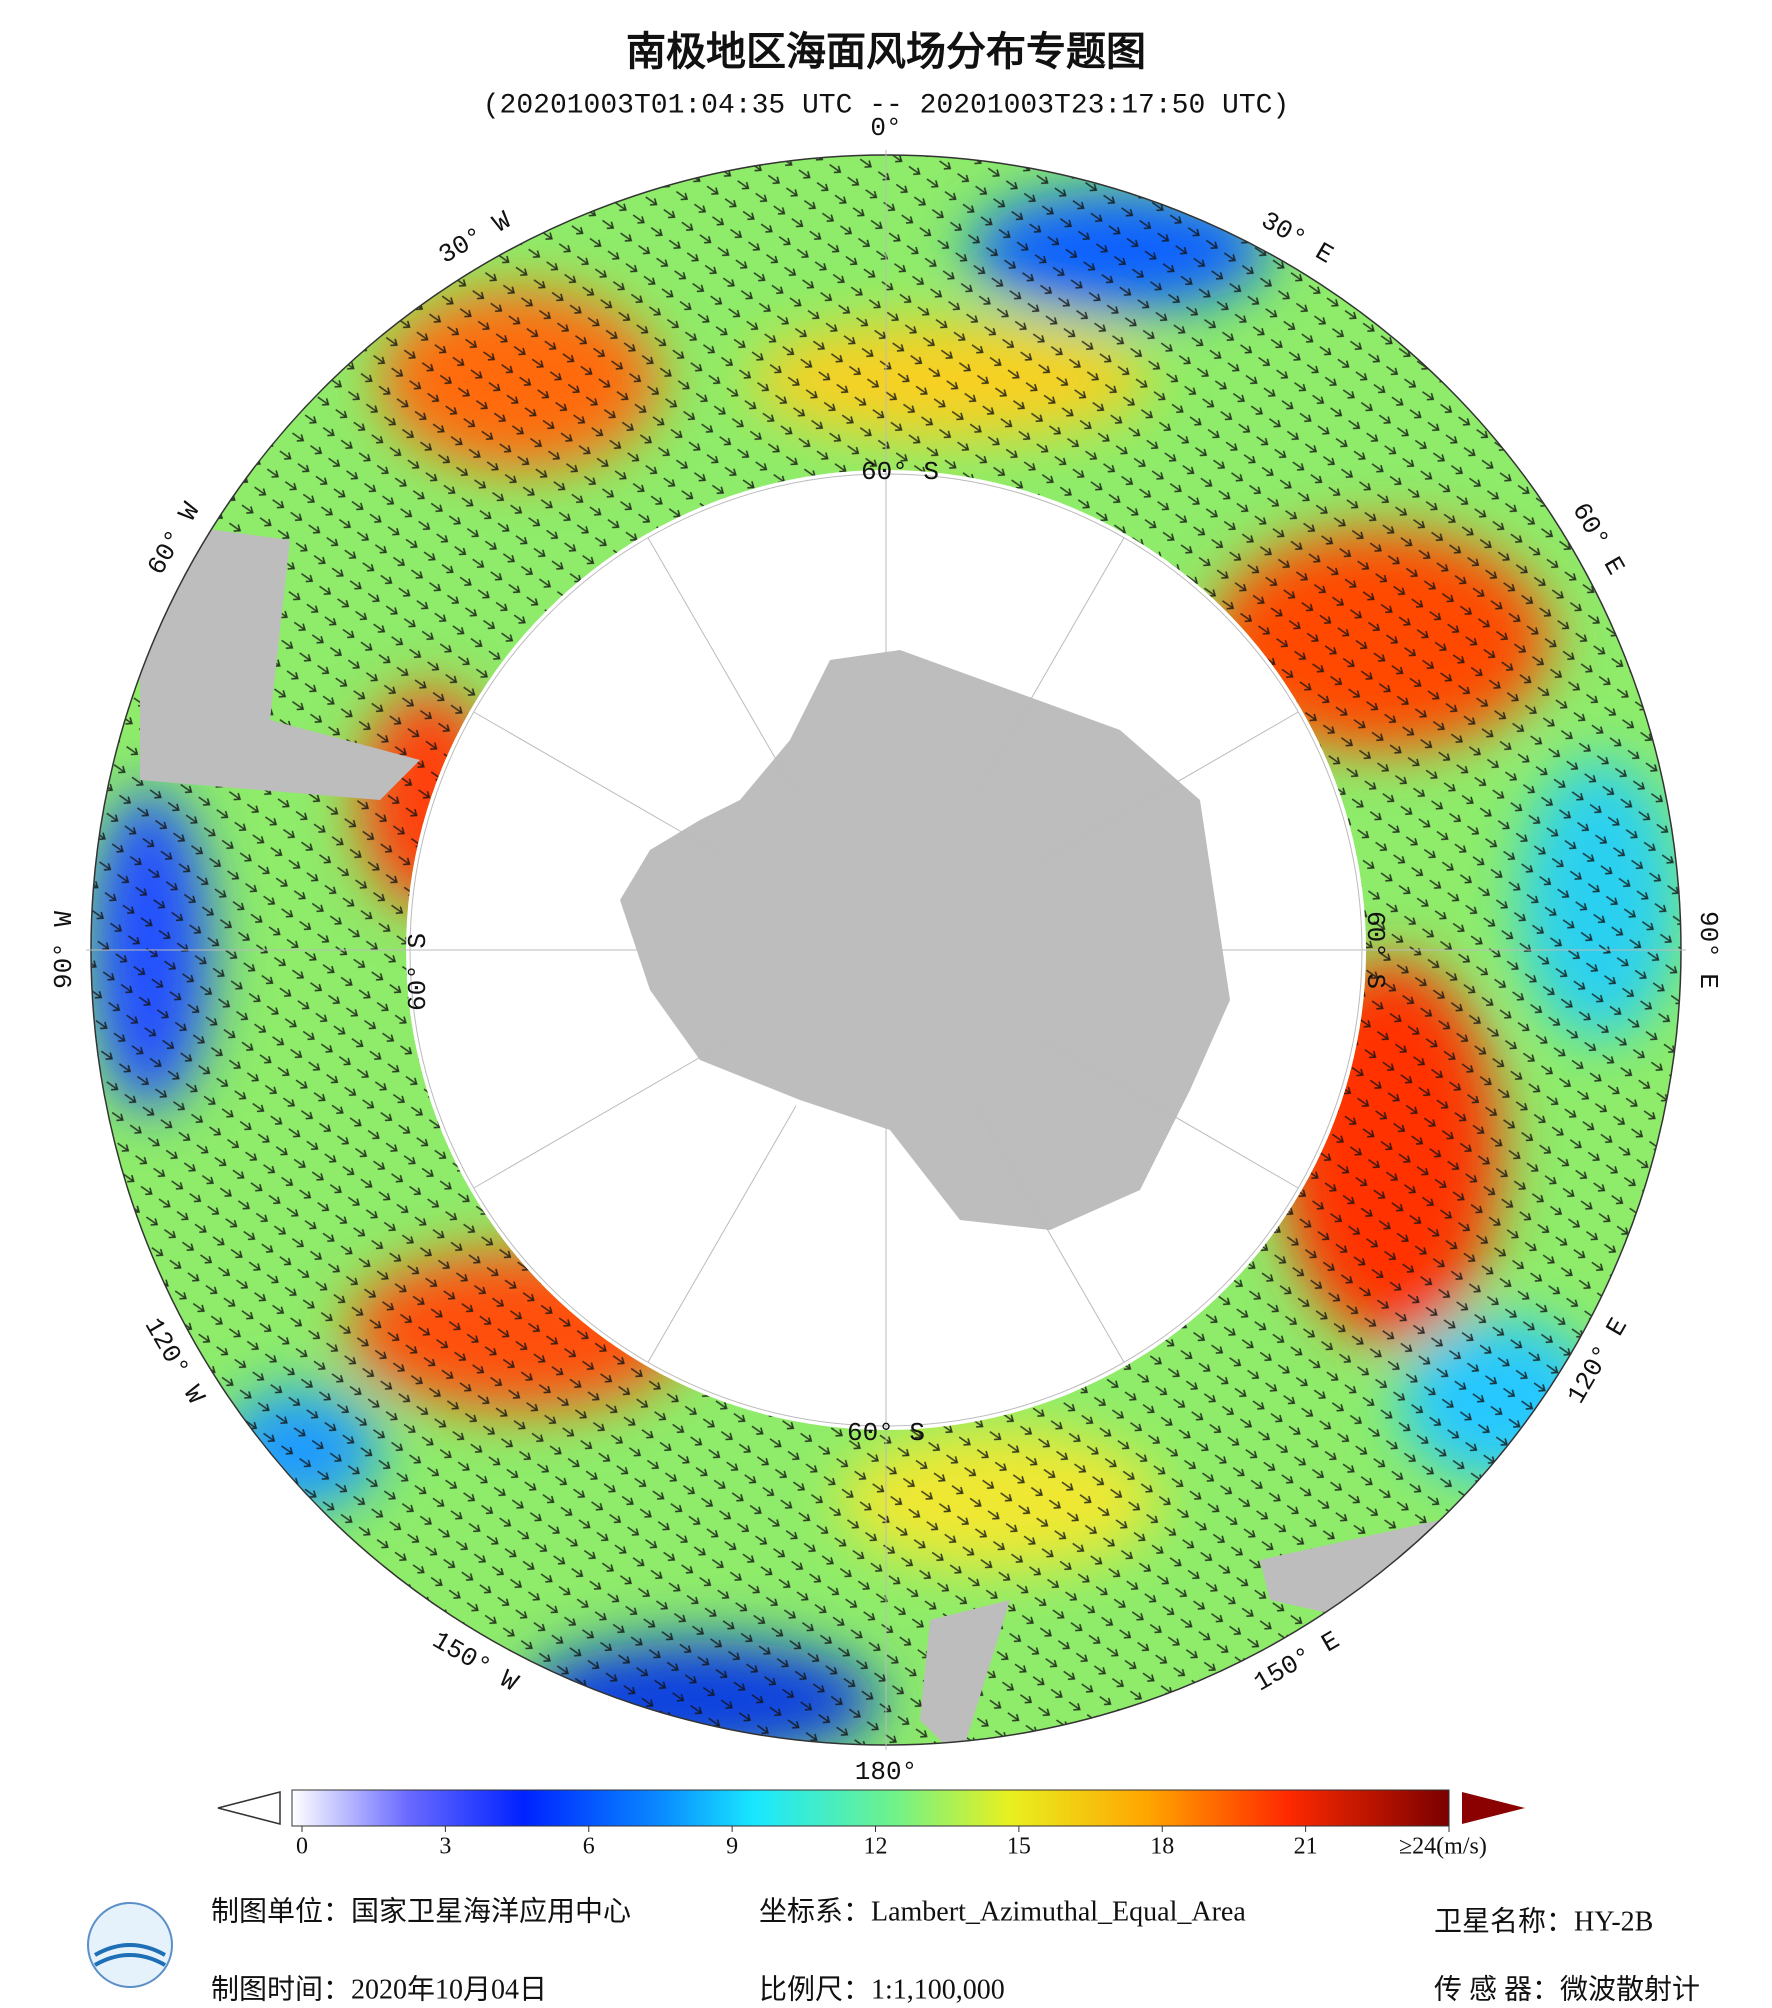  Describe the element at coordinates (886, 52) in the screenshot. I see `title: 南极地区海面风场分布专题图` at that location.